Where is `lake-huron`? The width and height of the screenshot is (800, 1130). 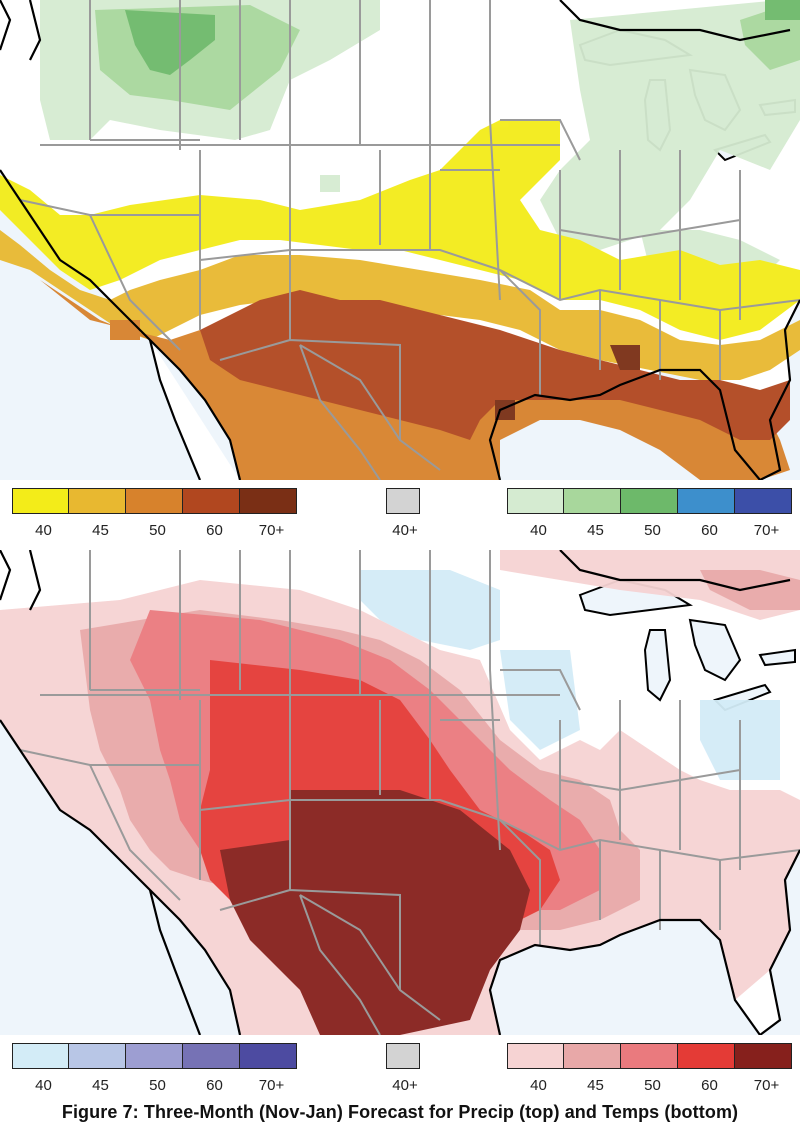 lake-huron is located at coordinates (715, 650).